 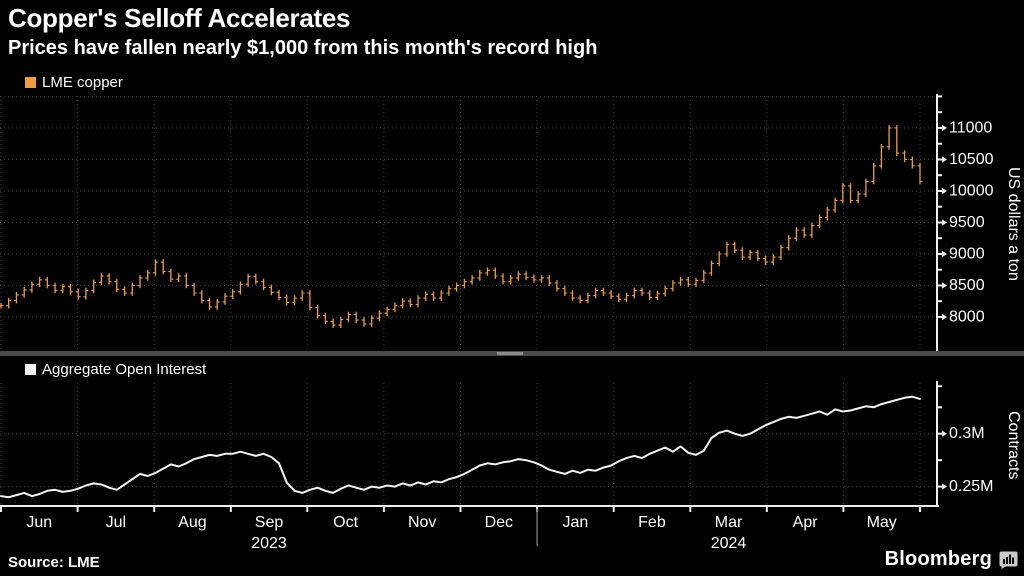 I want to click on x-month-label: Oct, so click(x=345, y=522).